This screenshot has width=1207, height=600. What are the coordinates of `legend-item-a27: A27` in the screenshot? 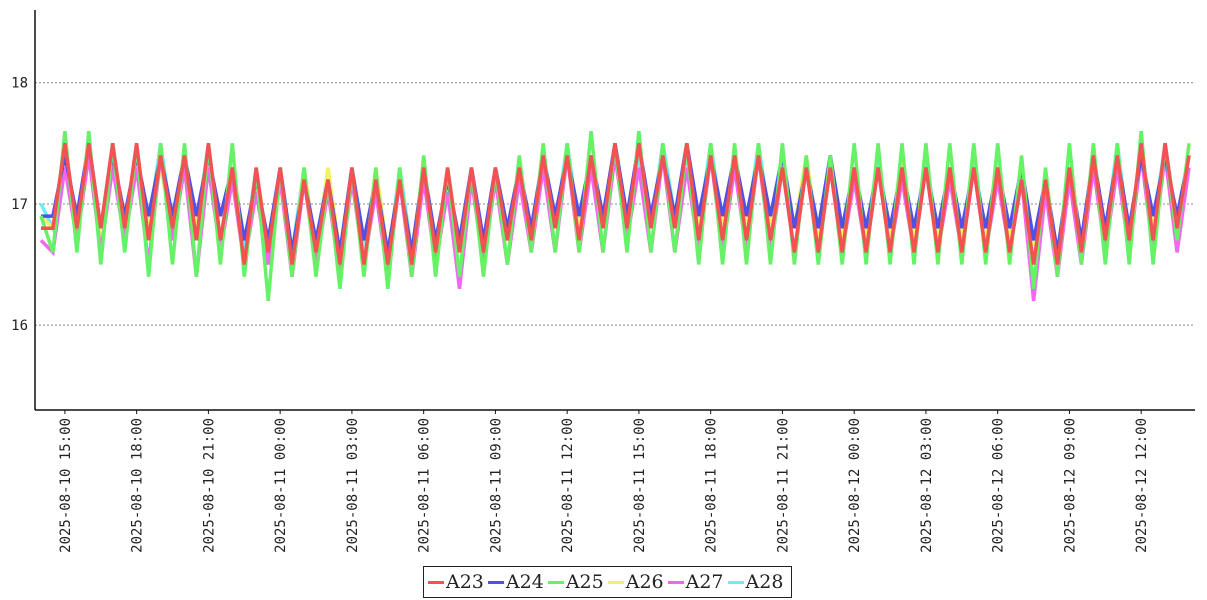 It's located at (695, 582).